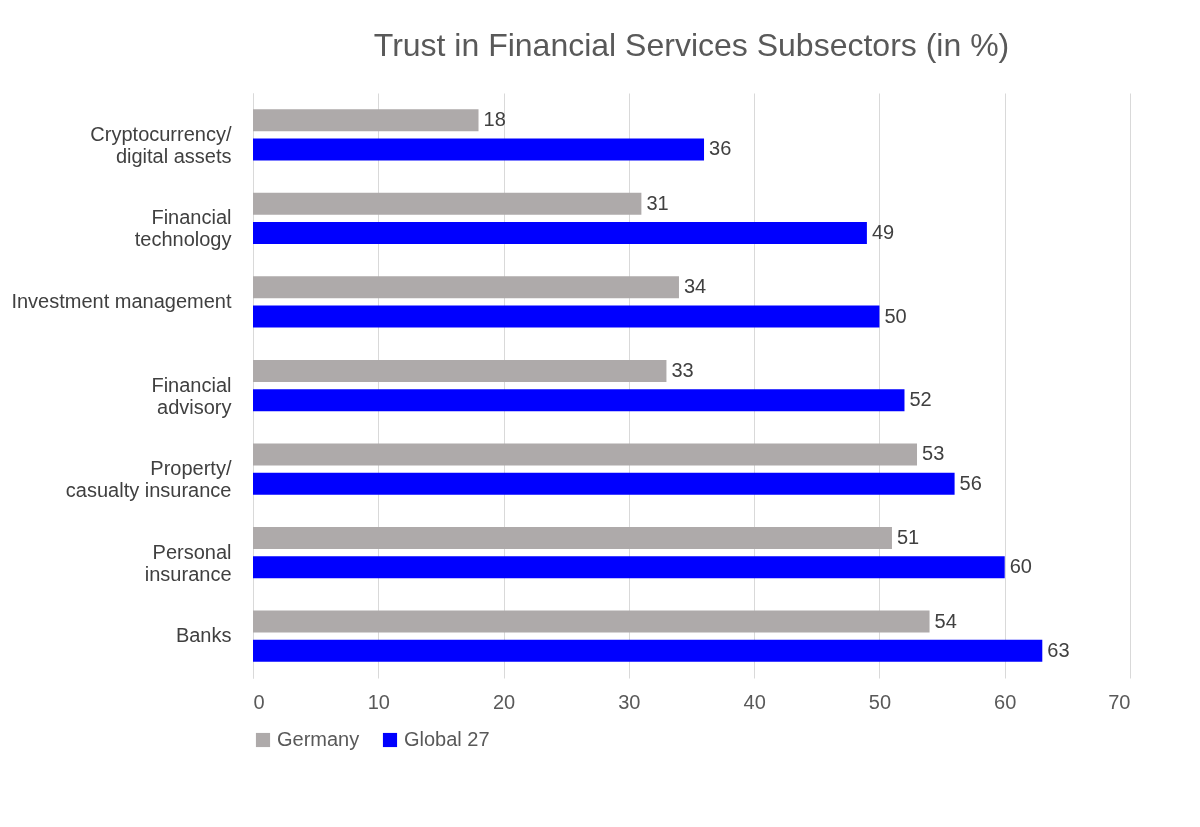  I want to click on legend-label: Global 27, so click(447, 739).